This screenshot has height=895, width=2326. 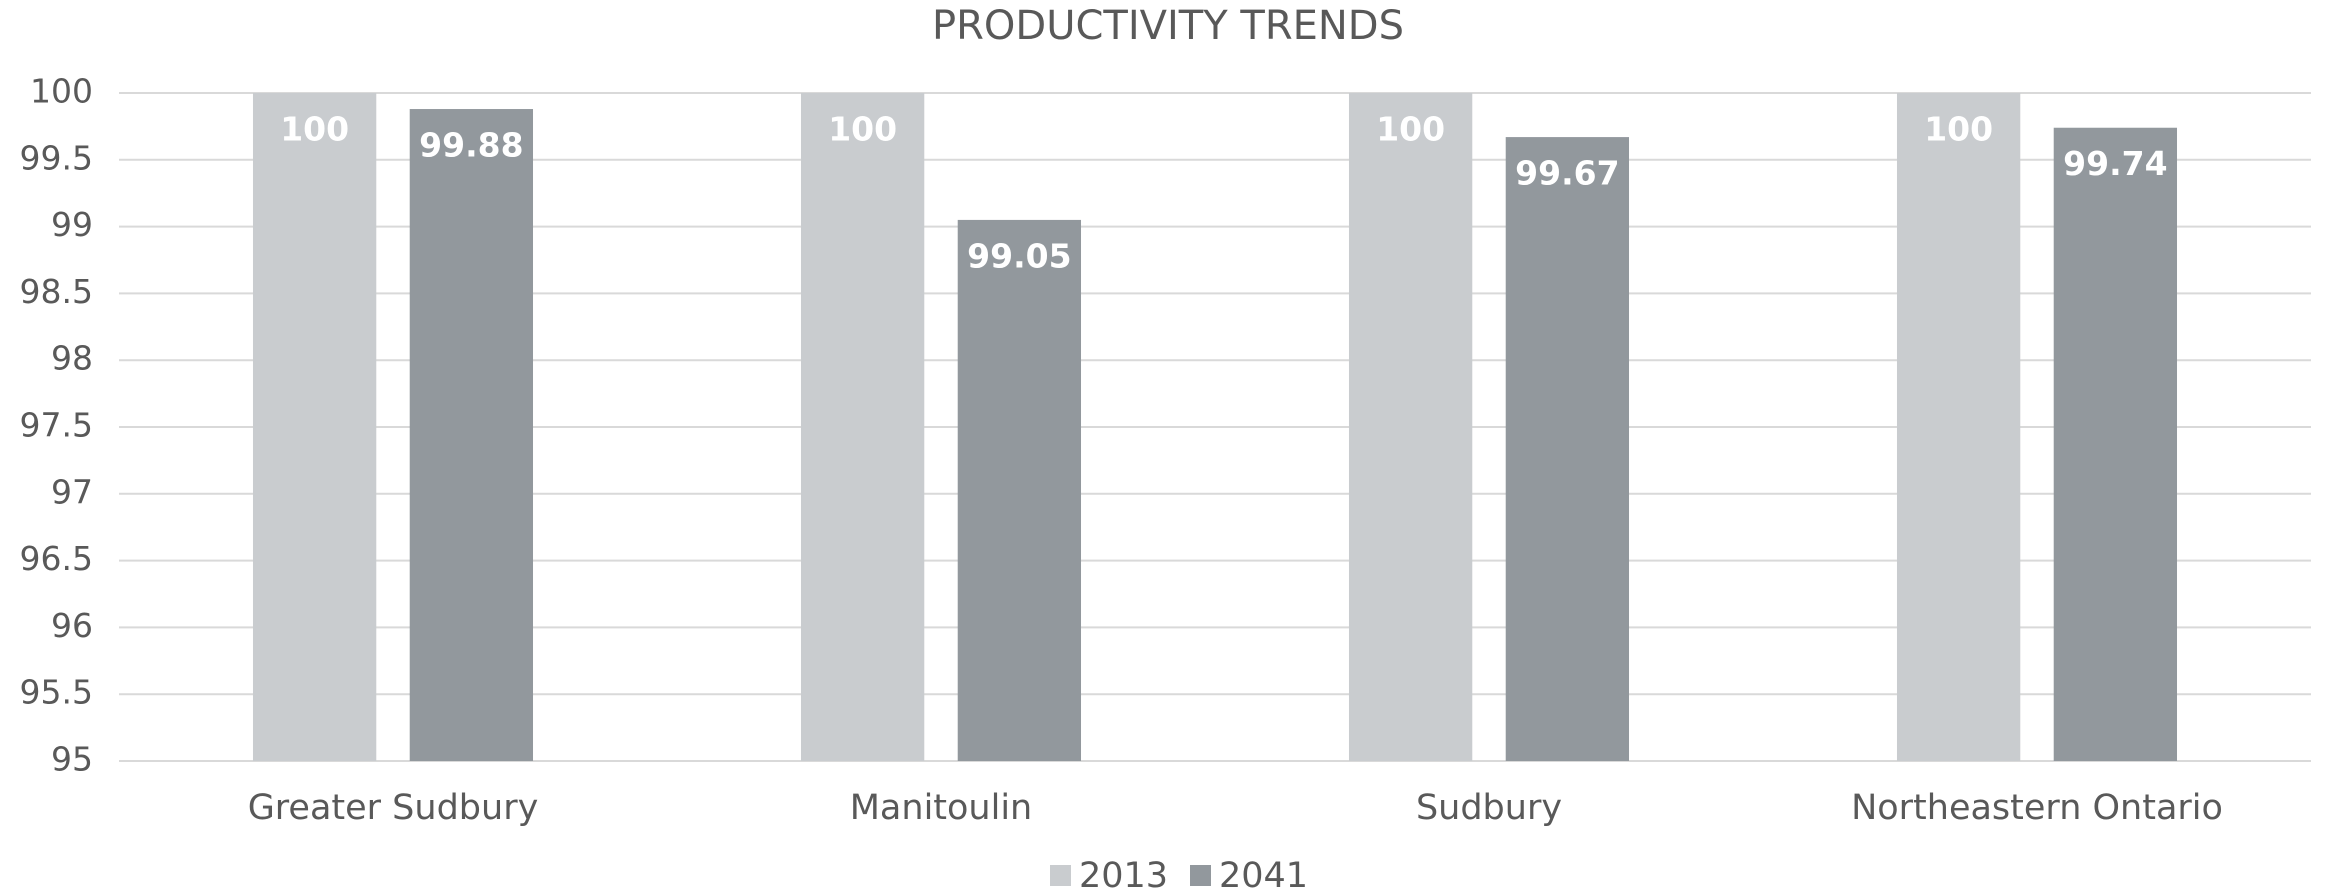 What do you see at coordinates (1168, 26) in the screenshot?
I see `chart-title: PRODUCTIVITY TRENDS` at bounding box center [1168, 26].